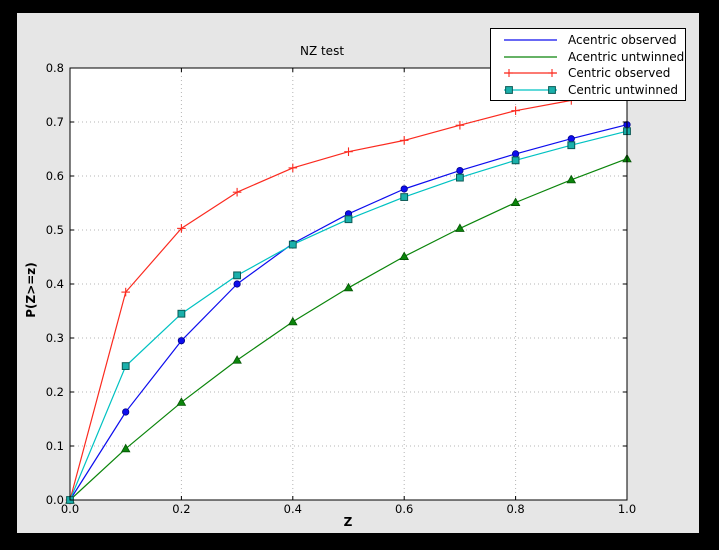 This screenshot has height=550, width=719. I want to click on y-tick-label: 0.0, so click(55, 500).